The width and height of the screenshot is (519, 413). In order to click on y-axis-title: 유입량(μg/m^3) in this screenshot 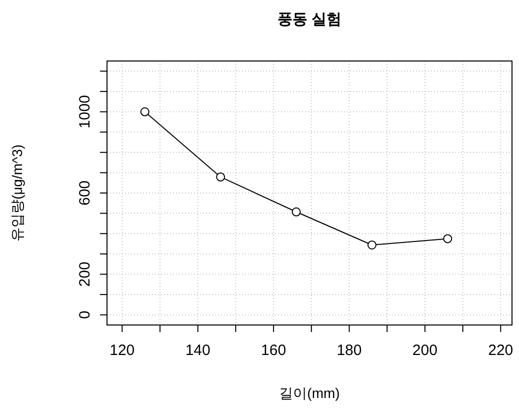, I will do `click(17, 193)`.